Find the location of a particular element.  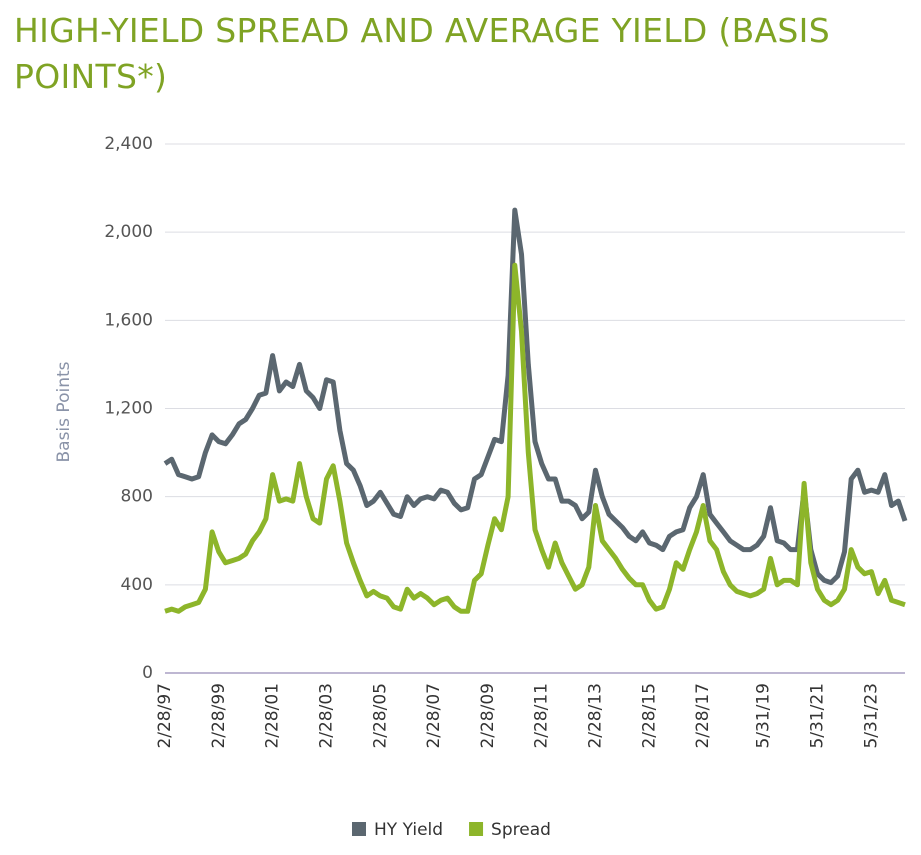

y-tick-label: 400 is located at coordinates (137, 585).